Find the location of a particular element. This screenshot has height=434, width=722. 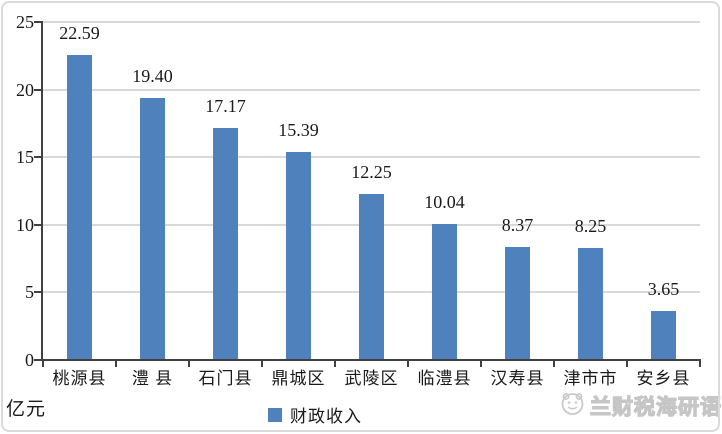

x-category-label: 临澧县 is located at coordinates (444, 378).